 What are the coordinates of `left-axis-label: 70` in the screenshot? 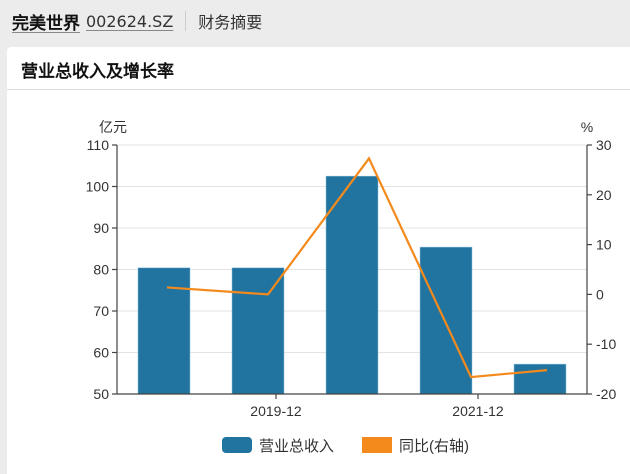 It's located at (101, 311).